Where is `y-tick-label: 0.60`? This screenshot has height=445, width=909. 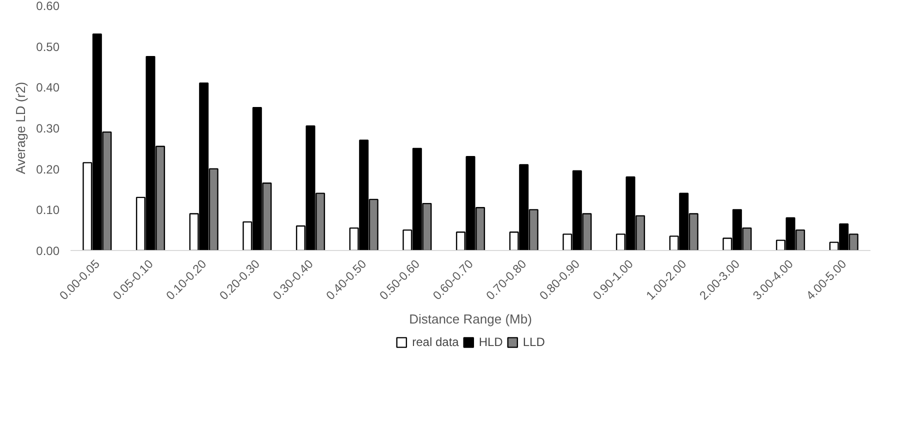
y-tick-label: 0.60 is located at coordinates (48, 6).